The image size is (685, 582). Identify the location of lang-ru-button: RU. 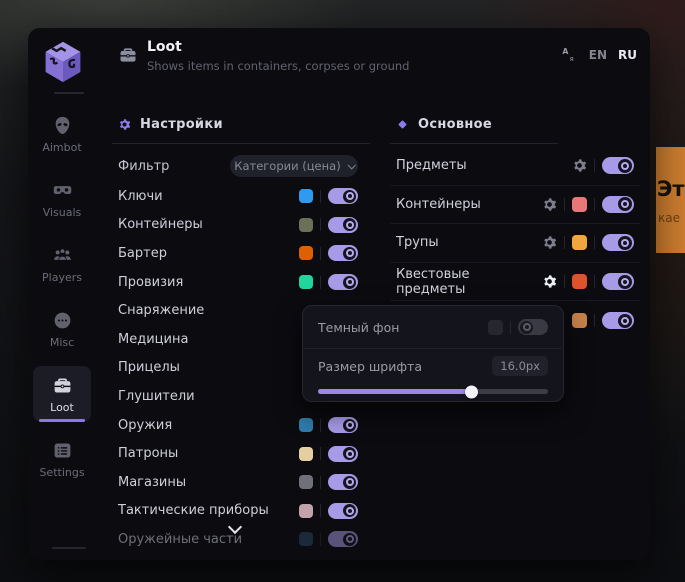
(627, 54).